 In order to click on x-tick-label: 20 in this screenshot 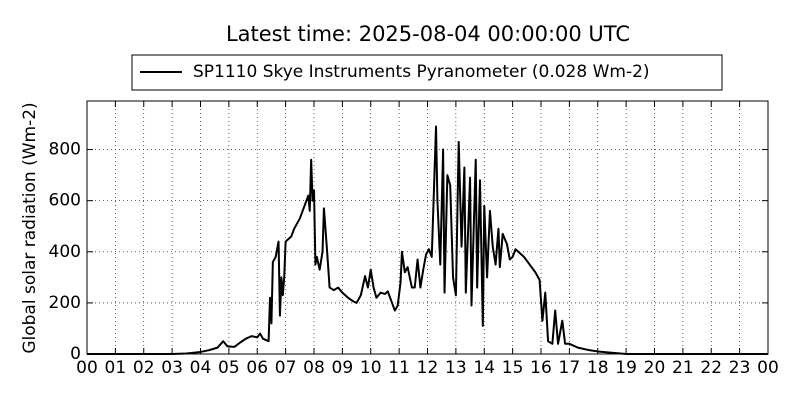, I will do `click(655, 368)`.